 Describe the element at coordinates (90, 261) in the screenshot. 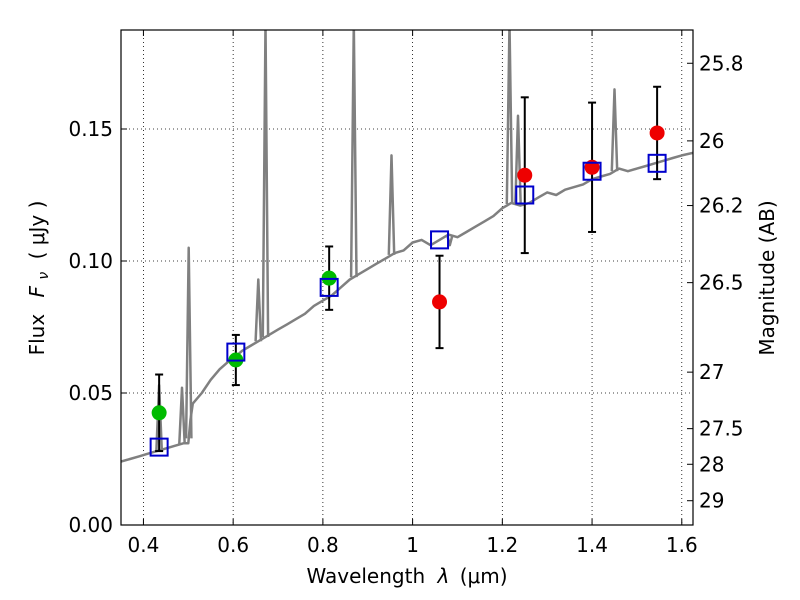

I see `y-tick-label: 0.10` at that location.